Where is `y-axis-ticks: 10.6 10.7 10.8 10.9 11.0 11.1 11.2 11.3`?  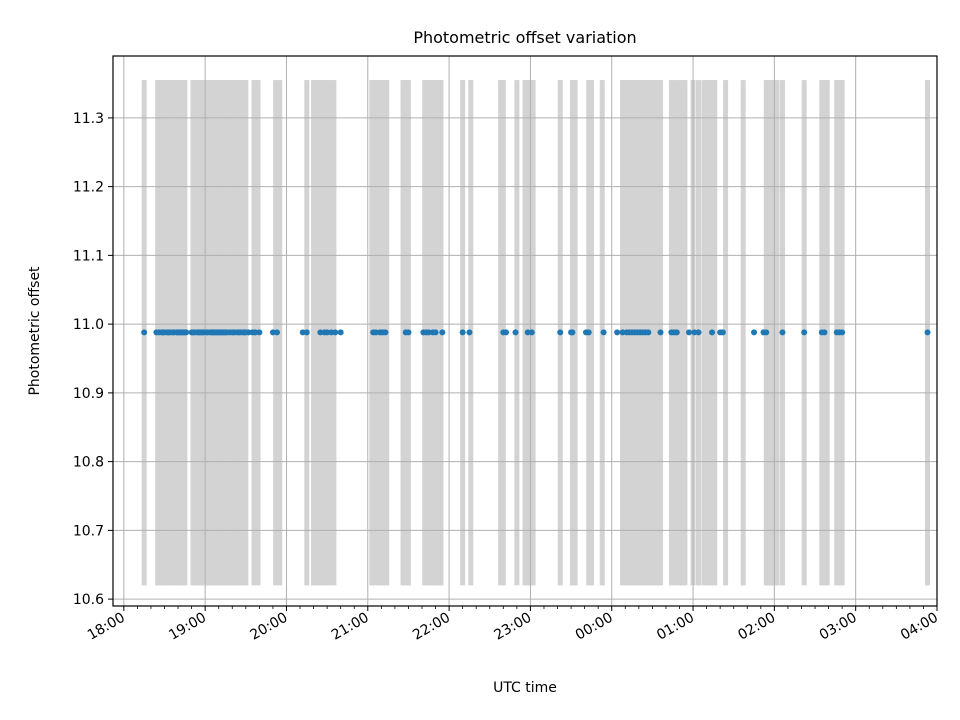
y-axis-ticks: 10.6 10.7 10.8 10.9 11.0 11.1 11.2 11.3 is located at coordinates (93, 359).